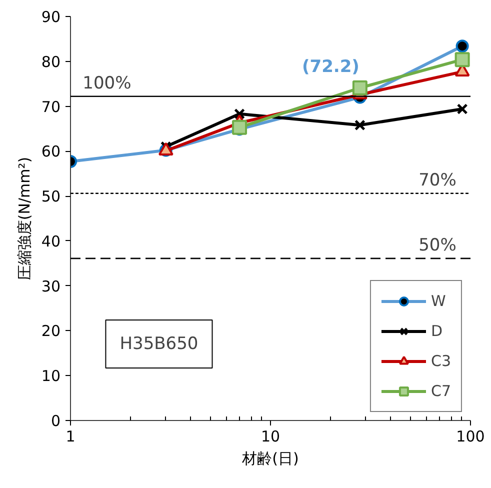  What do you see at coordinates (270, 459) in the screenshot?
I see `x-axis-title: 材齢(日)` at bounding box center [270, 459].